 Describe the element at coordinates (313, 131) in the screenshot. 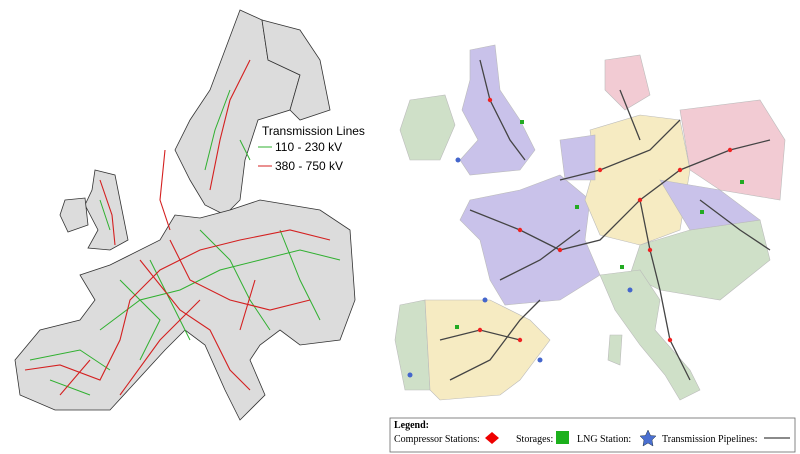

I see `legend-title: Transmission Lines` at that location.